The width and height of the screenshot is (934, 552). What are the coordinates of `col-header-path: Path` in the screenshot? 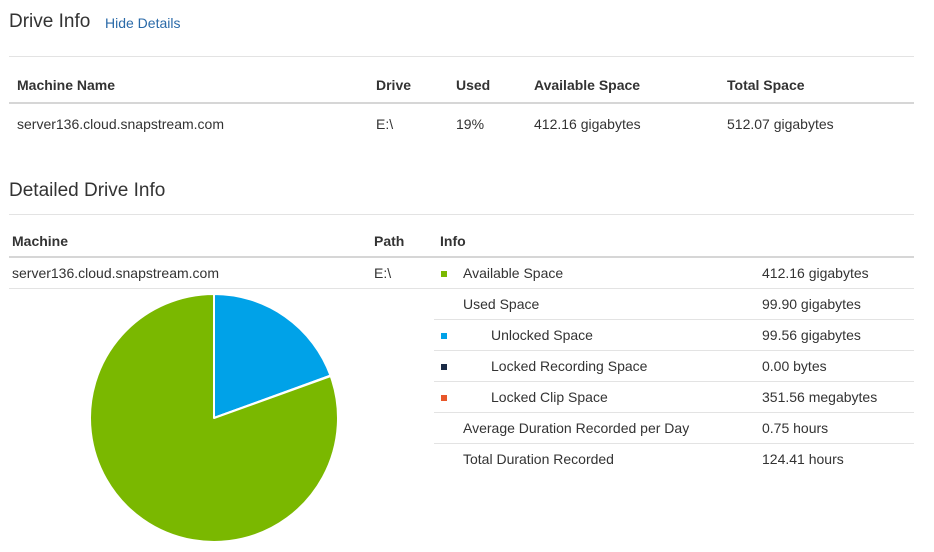 It's located at (389, 241).